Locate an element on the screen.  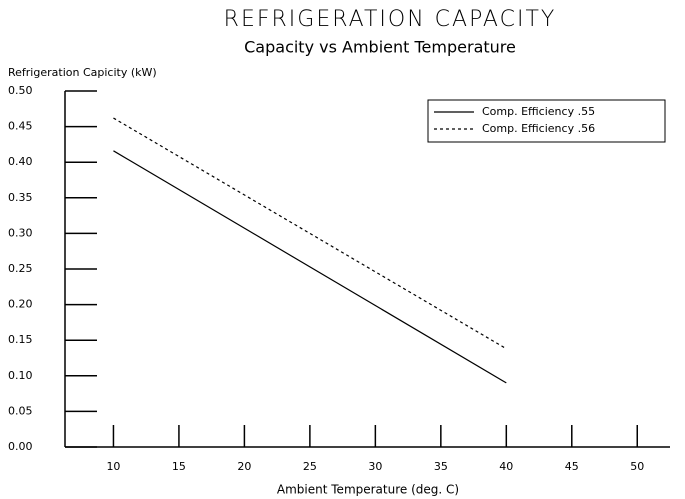
y-tick-label: 0.05 is located at coordinates (20, 410).